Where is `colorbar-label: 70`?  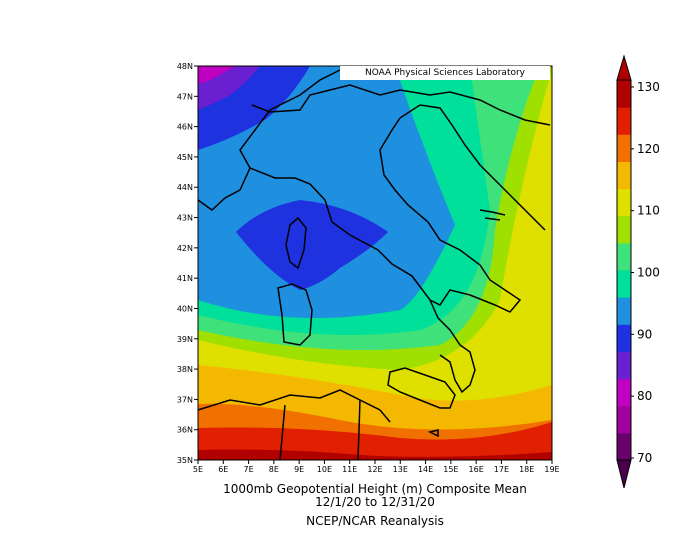 colorbar-label: 70 is located at coordinates (644, 458).